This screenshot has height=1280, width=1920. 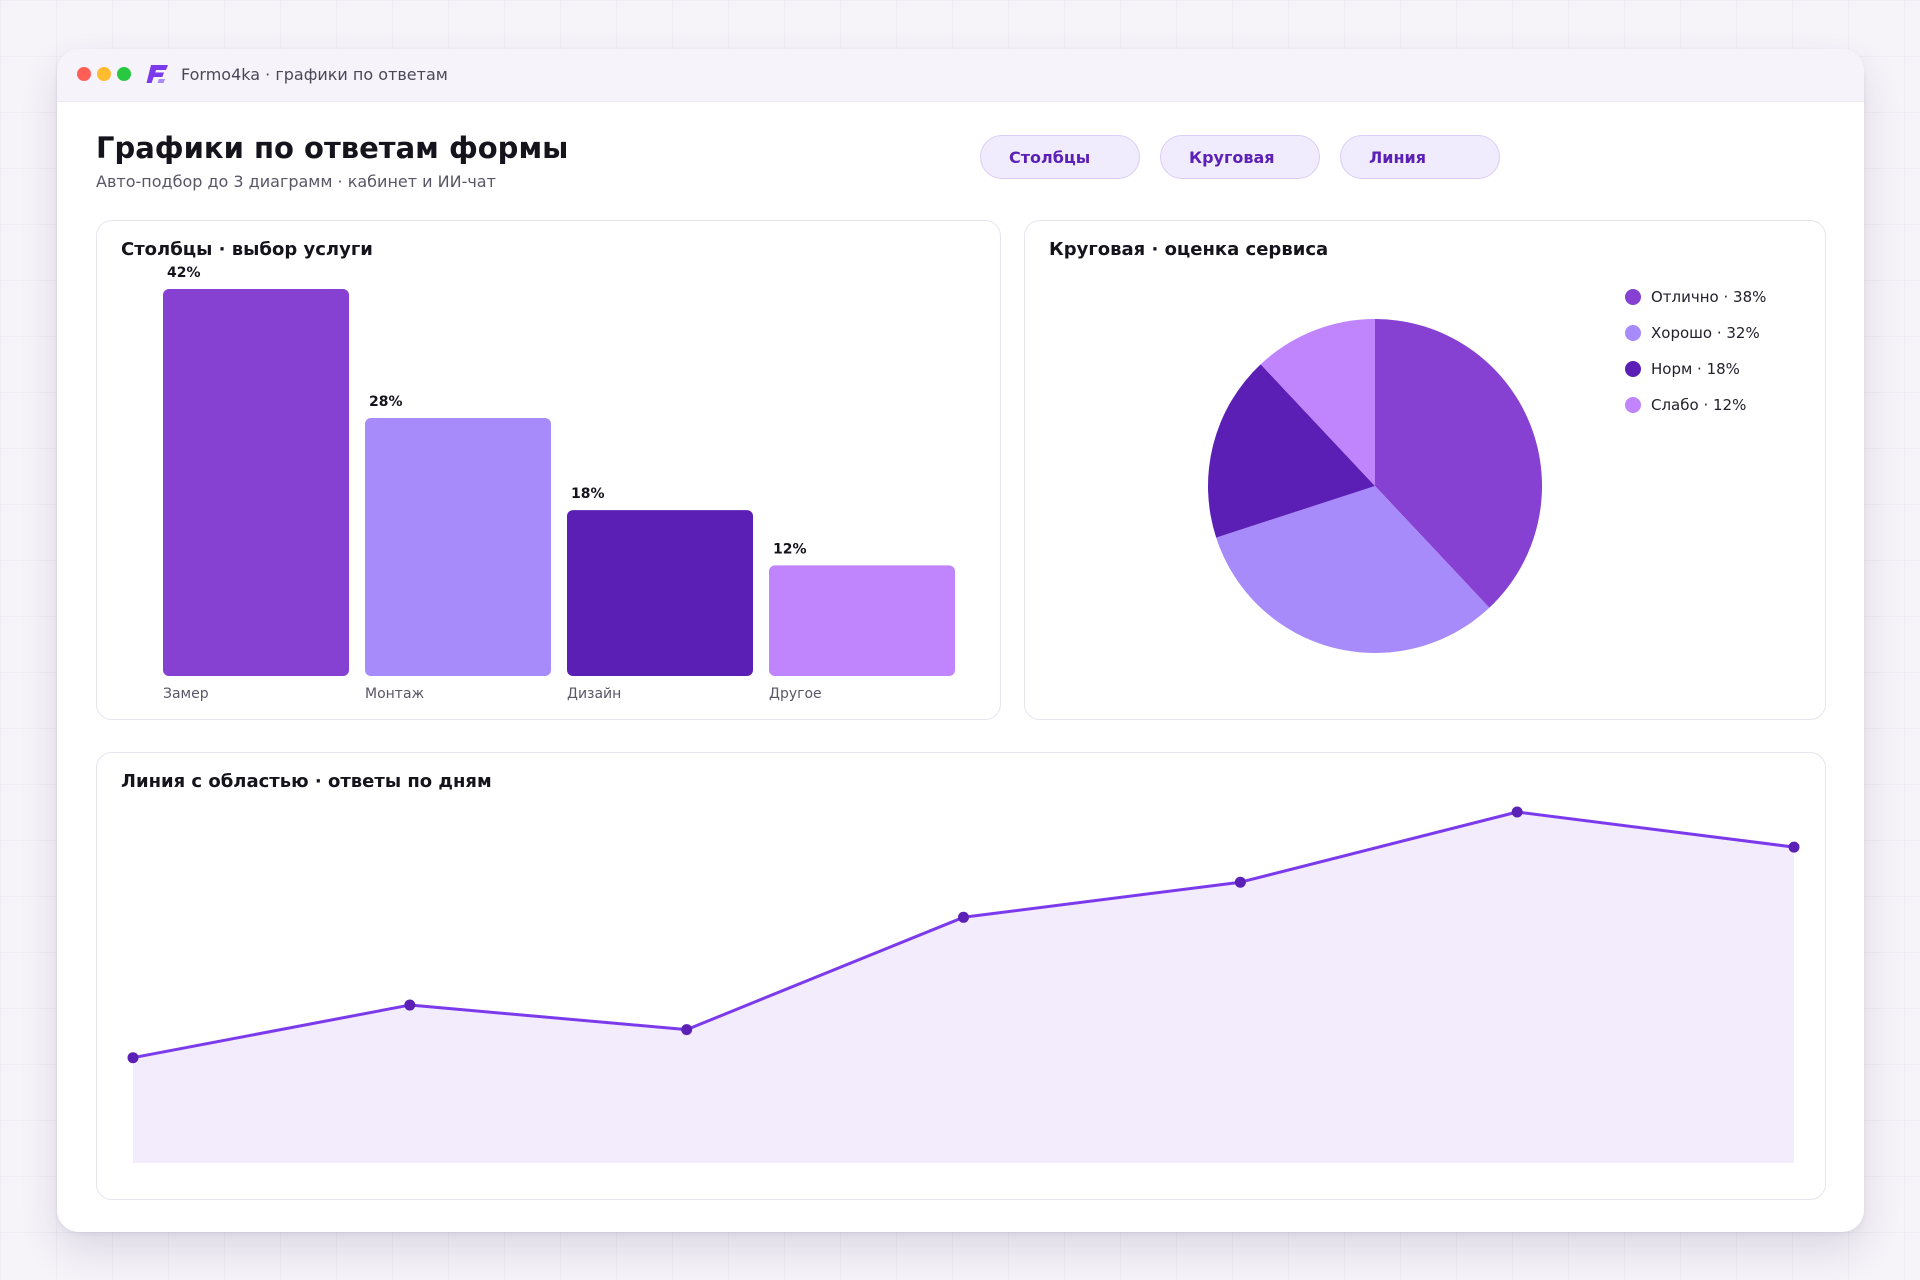 I want to click on chip-line: Линия, so click(x=1420, y=157).